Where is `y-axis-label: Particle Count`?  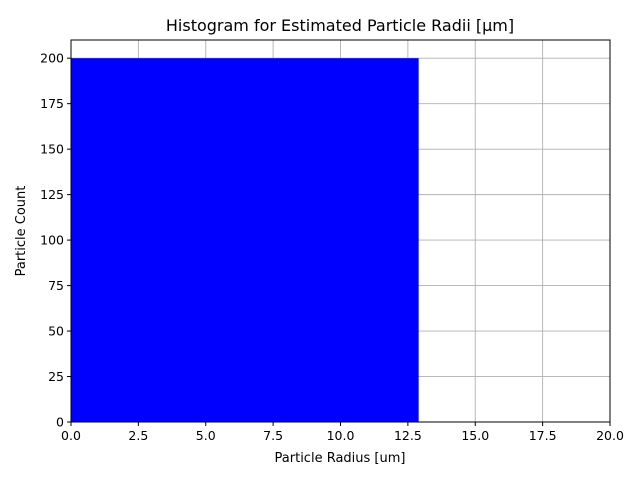
y-axis-label: Particle Count is located at coordinates (21, 231).